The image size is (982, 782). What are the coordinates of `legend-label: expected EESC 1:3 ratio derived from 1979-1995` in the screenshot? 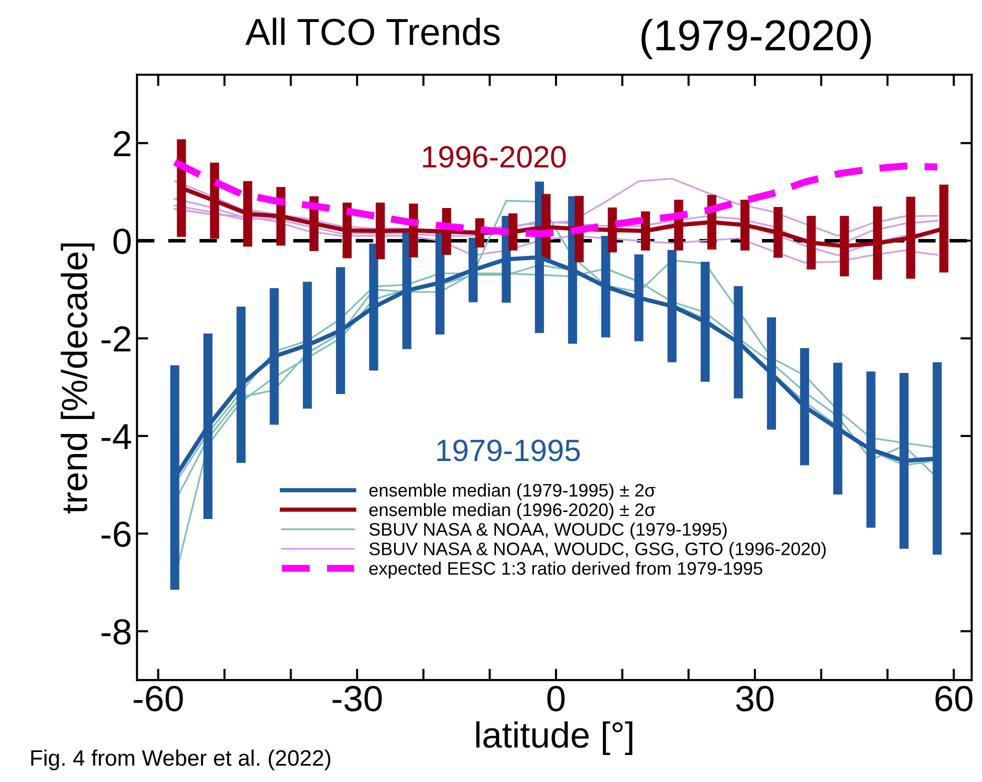 It's located at (565, 570).